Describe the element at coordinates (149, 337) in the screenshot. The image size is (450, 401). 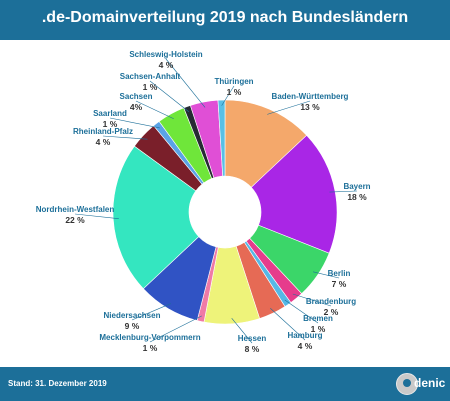
I see `slice-label: Mecklenburg-Vorpommern` at that location.